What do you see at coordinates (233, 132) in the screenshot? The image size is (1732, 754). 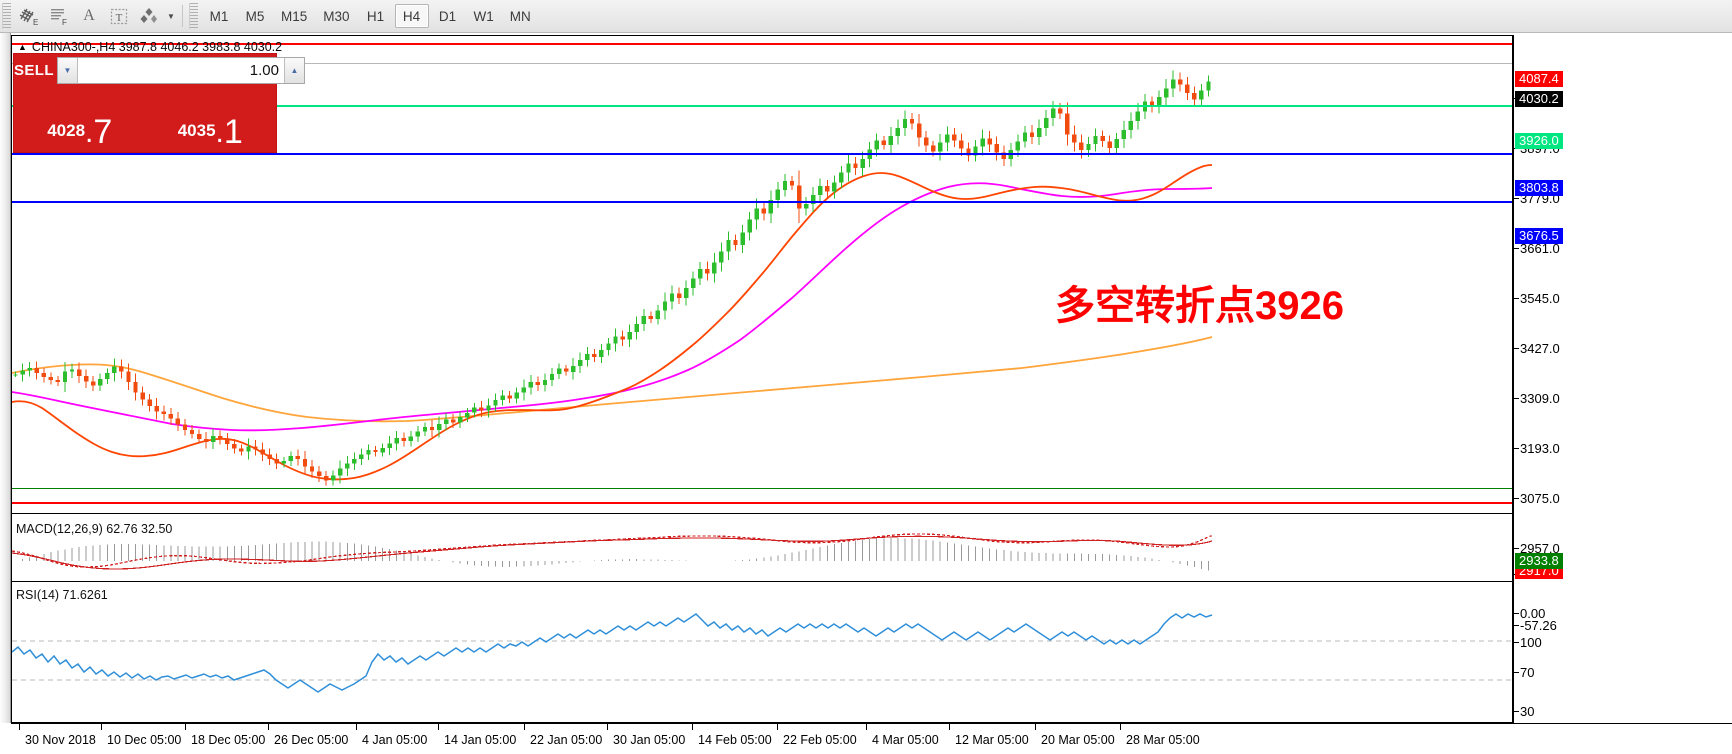 I see `buy-price-decimal: 1` at bounding box center [233, 132].